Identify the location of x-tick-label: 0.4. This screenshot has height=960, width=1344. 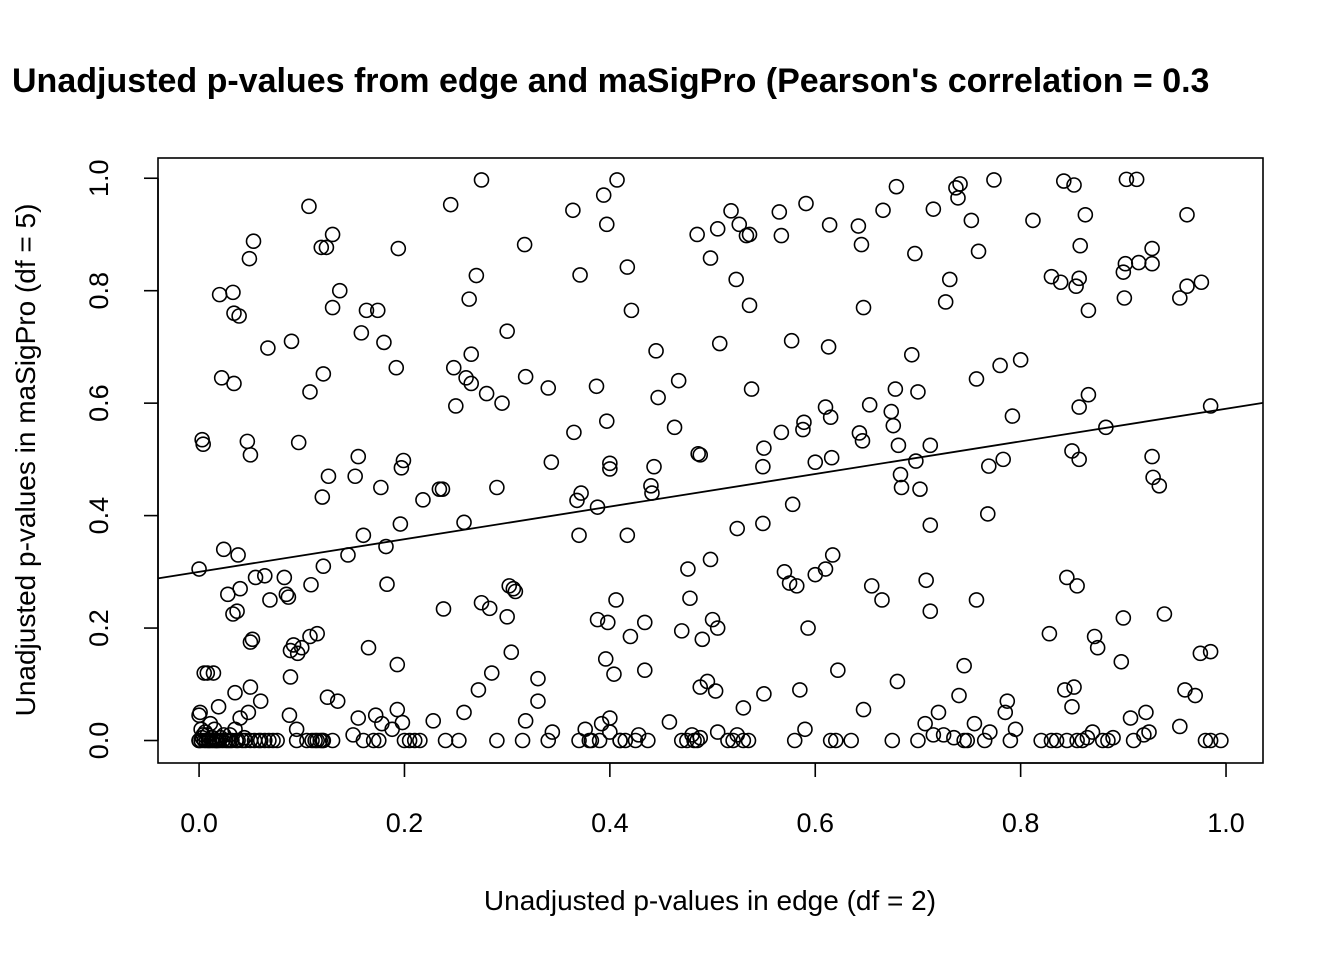
(610, 823).